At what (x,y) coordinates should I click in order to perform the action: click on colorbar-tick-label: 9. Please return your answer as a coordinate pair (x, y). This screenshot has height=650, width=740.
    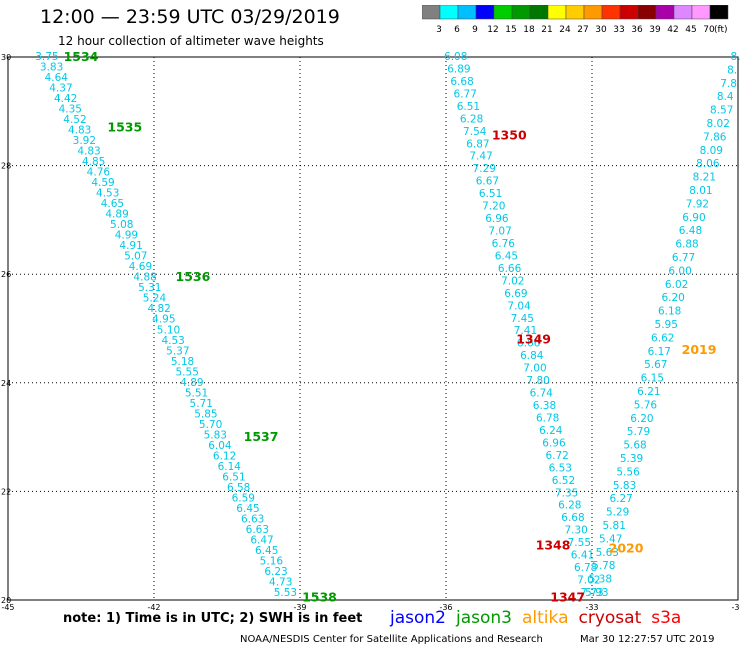
    Looking at the image, I should click on (475, 30).